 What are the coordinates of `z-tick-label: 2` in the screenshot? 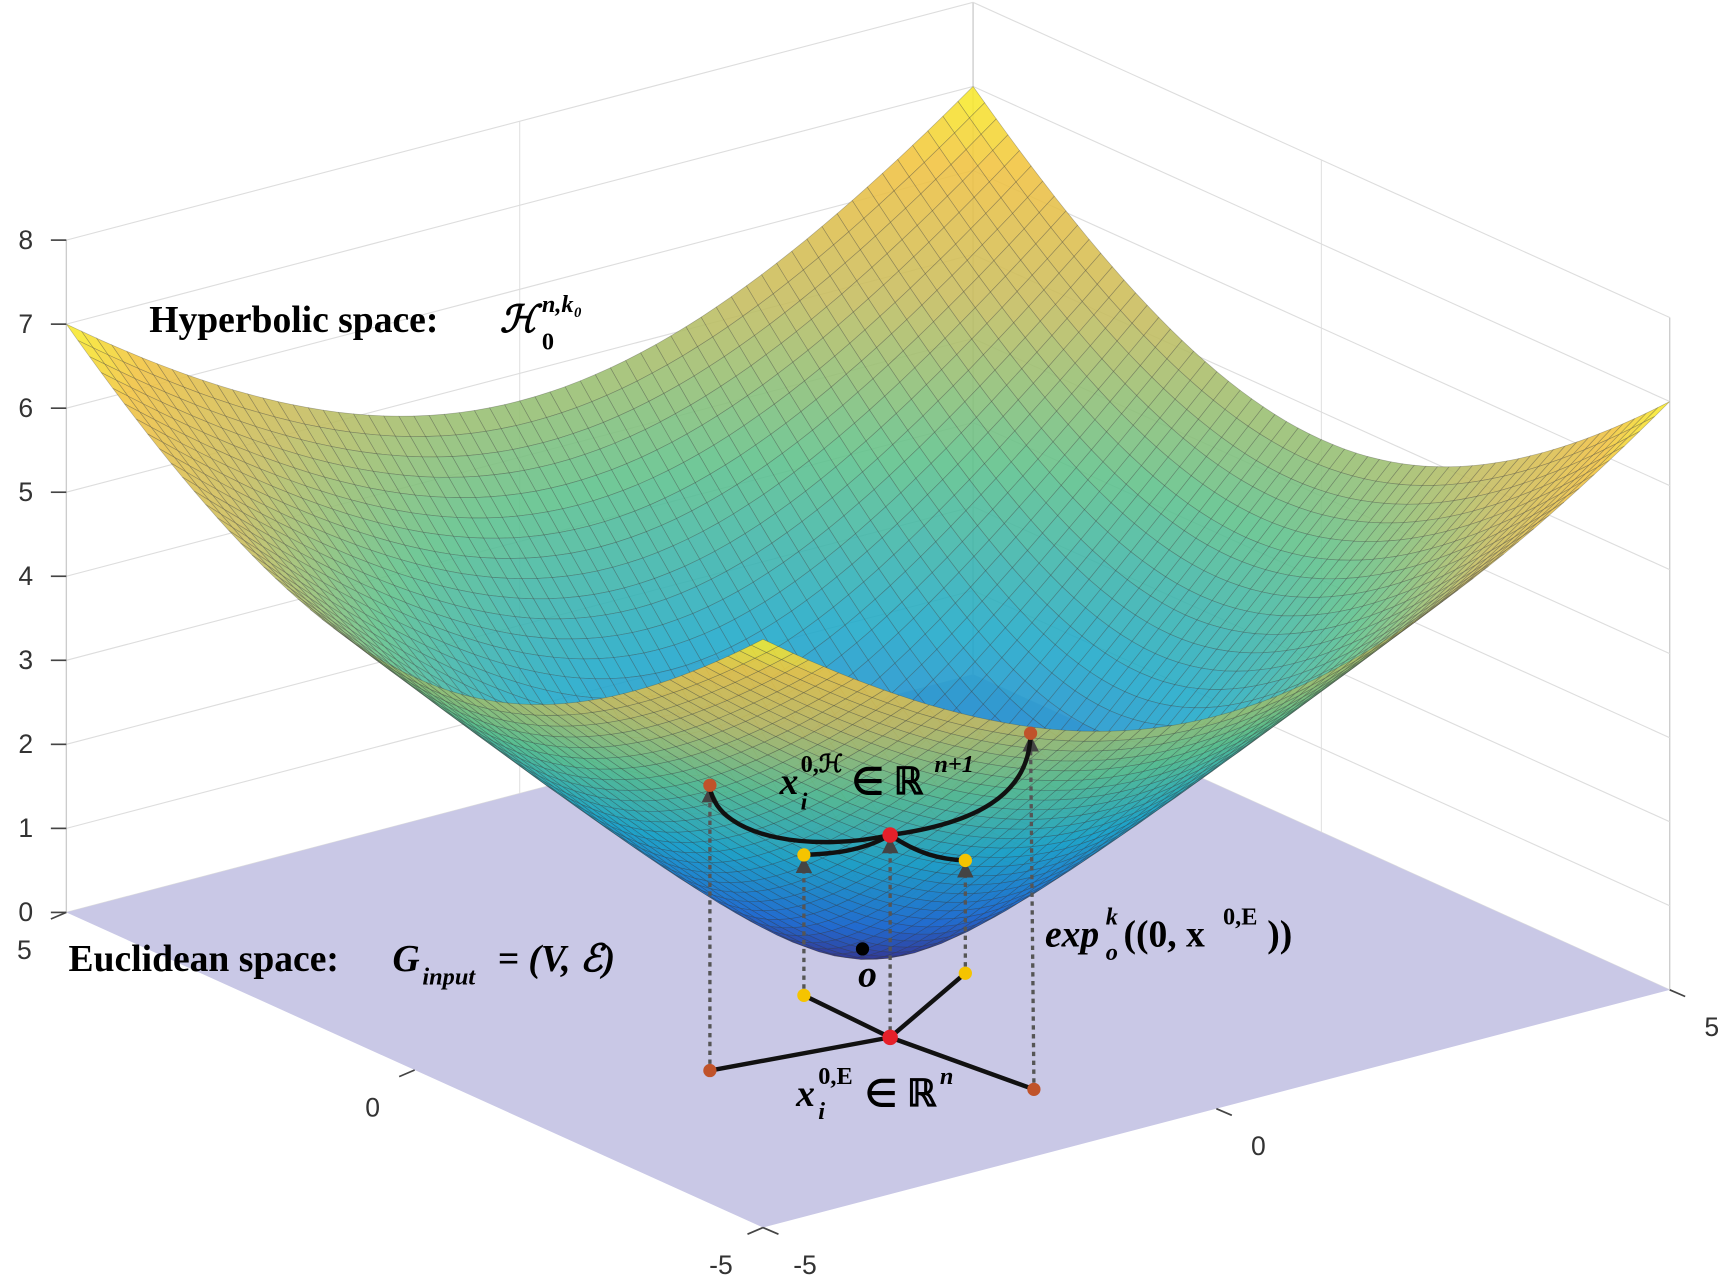 It's located at (25, 744).